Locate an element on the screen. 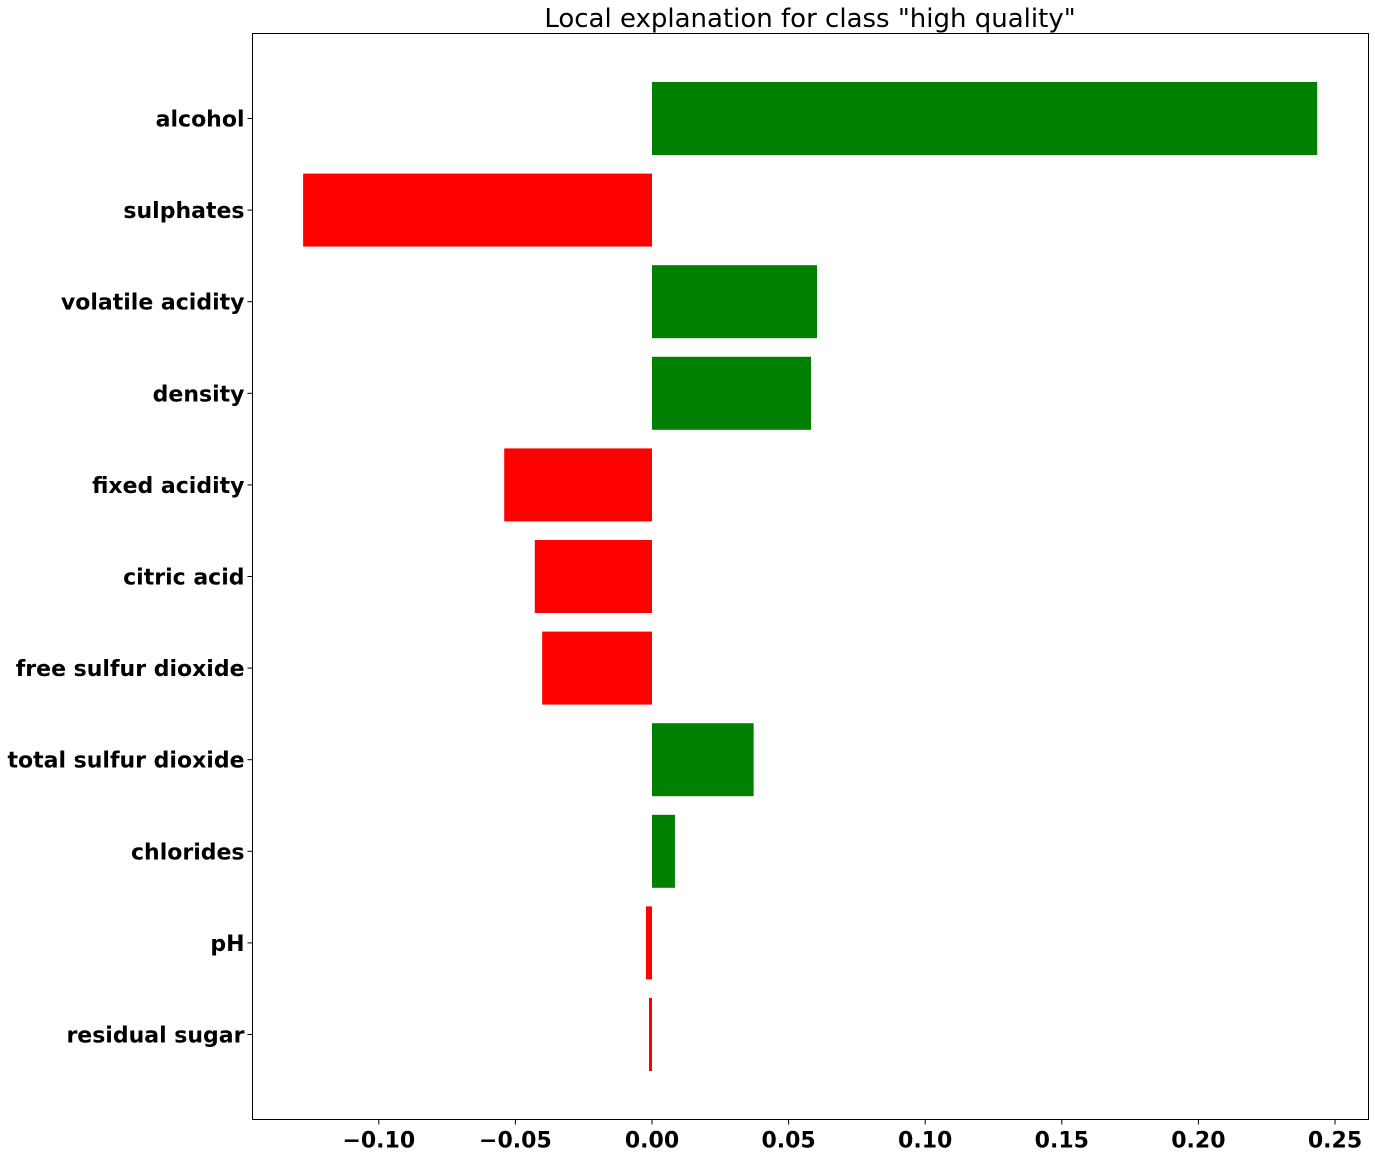  bar-density is located at coordinates (732, 393).